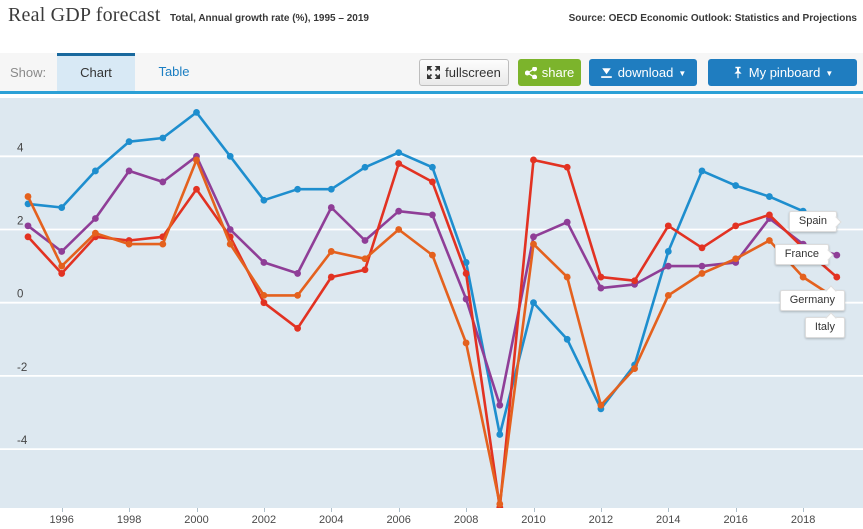 This screenshot has width=863, height=529. I want to click on point-france-2014, so click(668, 266).